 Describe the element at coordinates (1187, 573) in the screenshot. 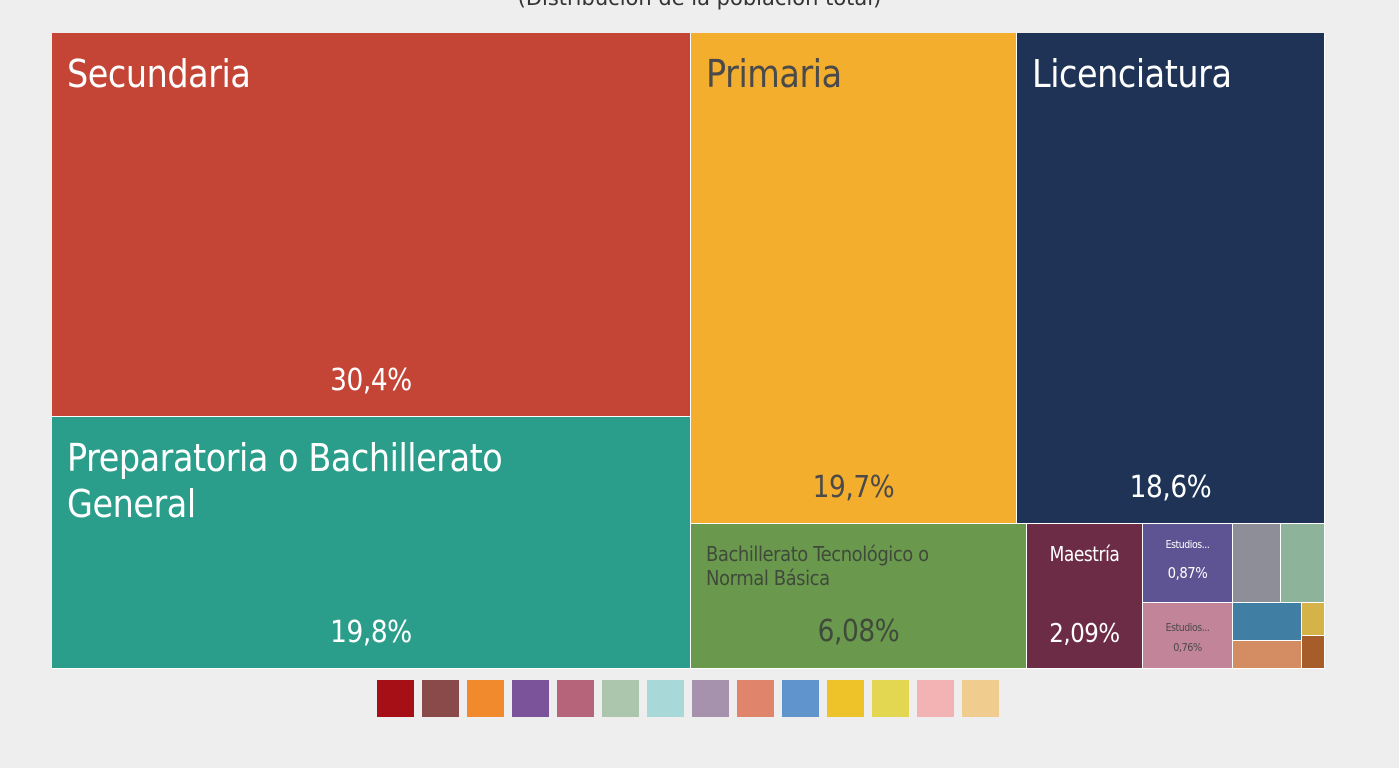

I see `tile-percentage-label: 0,87%` at that location.